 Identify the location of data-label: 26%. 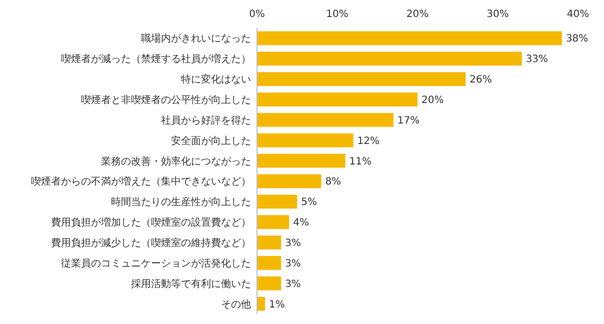
(481, 80).